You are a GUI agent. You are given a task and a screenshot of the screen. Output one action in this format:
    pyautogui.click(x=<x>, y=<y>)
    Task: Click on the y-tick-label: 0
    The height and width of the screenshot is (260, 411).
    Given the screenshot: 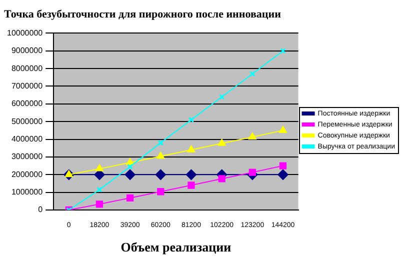 What is the action you would take?
    pyautogui.click(x=41, y=209)
    